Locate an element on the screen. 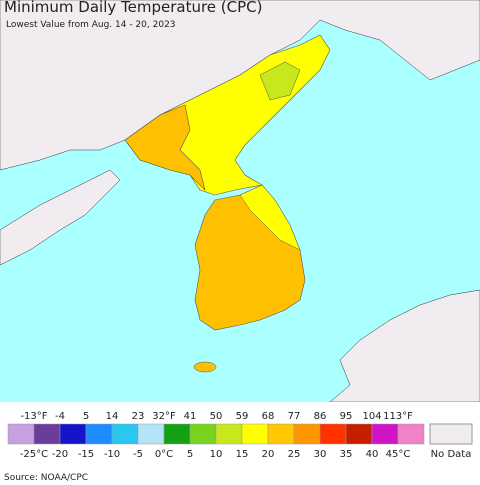 This screenshot has height=485, width=480. legend-f-label: 104 is located at coordinates (371, 416).